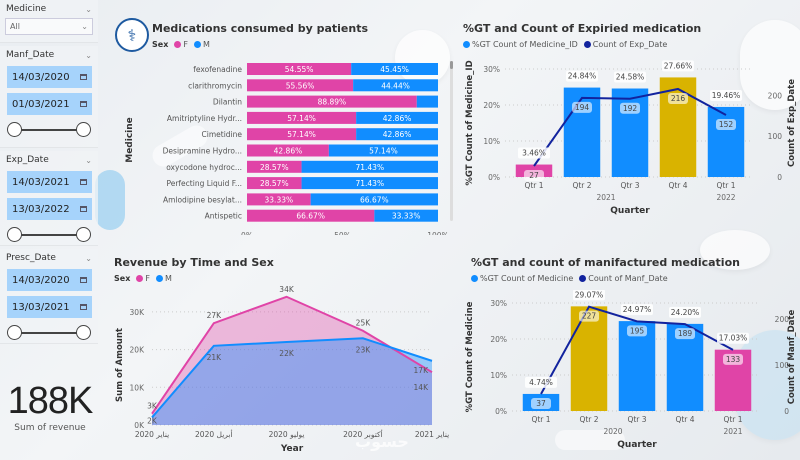  What do you see at coordinates (287, 289) in the screenshot?
I see `data-label-f: 34K` at bounding box center [287, 289].